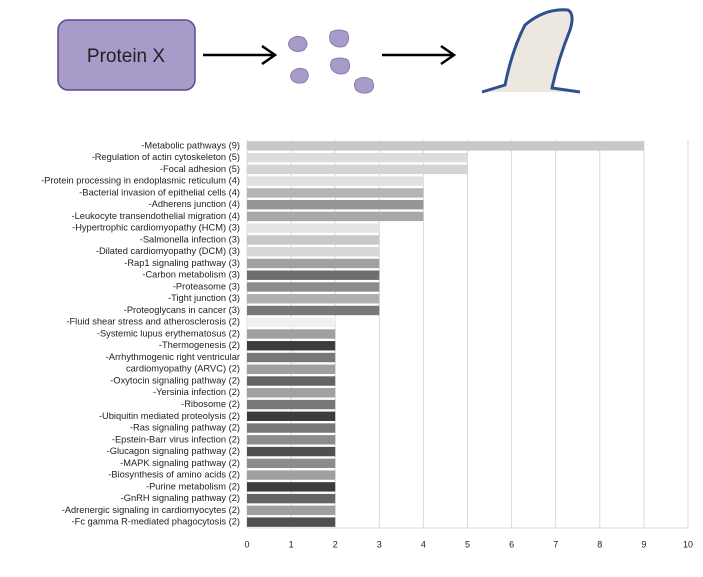 Image resolution: width=703 pixels, height=577 pixels. Describe the element at coordinates (599, 544) in the screenshot. I see `x-tick-label: 8` at that location.